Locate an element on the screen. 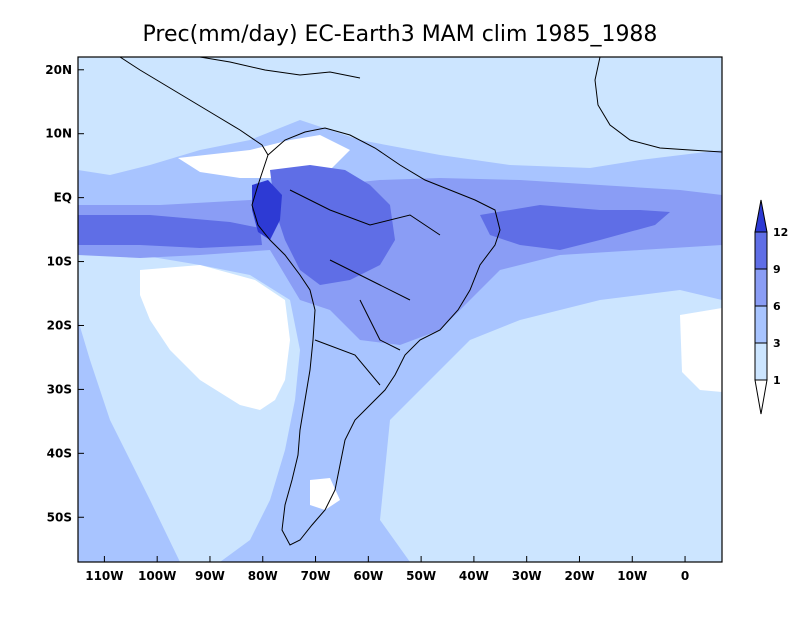 The image size is (800, 618). lon-tick-label: 70W is located at coordinates (316, 576).